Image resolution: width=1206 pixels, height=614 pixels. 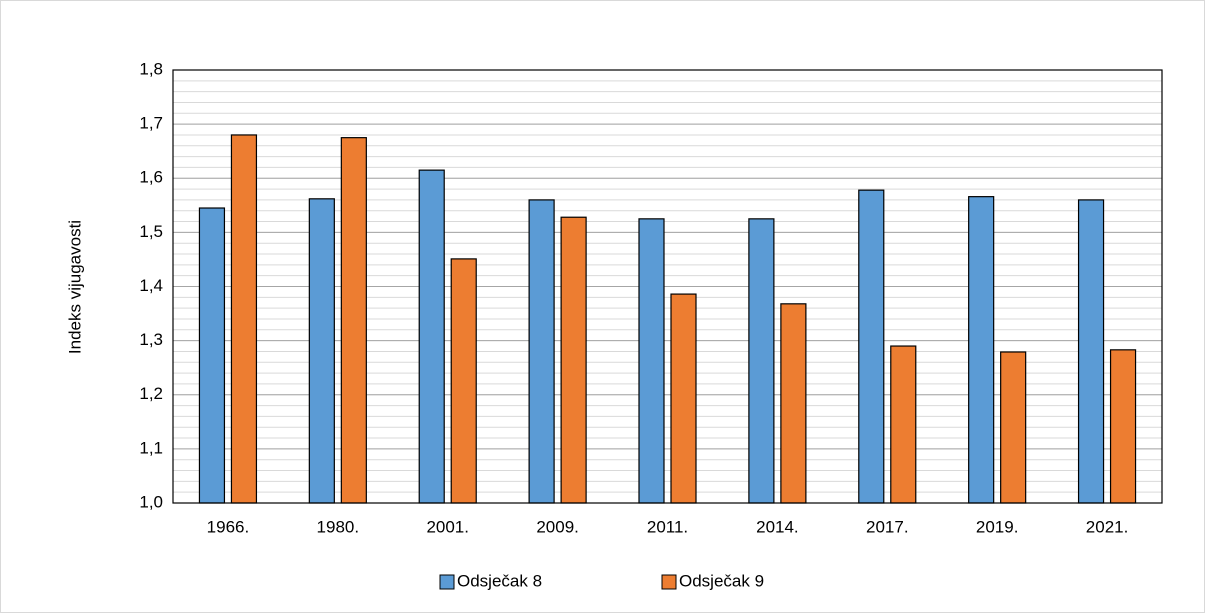 What do you see at coordinates (228, 526) in the screenshot?
I see `x-tick-label: 1966.` at bounding box center [228, 526].